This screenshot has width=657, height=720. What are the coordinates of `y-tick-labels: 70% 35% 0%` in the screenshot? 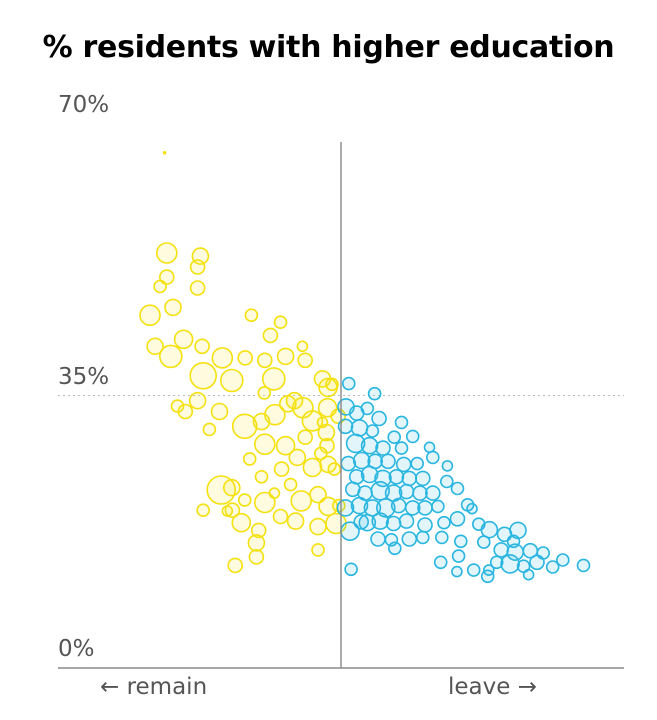 It's located at (83, 377).